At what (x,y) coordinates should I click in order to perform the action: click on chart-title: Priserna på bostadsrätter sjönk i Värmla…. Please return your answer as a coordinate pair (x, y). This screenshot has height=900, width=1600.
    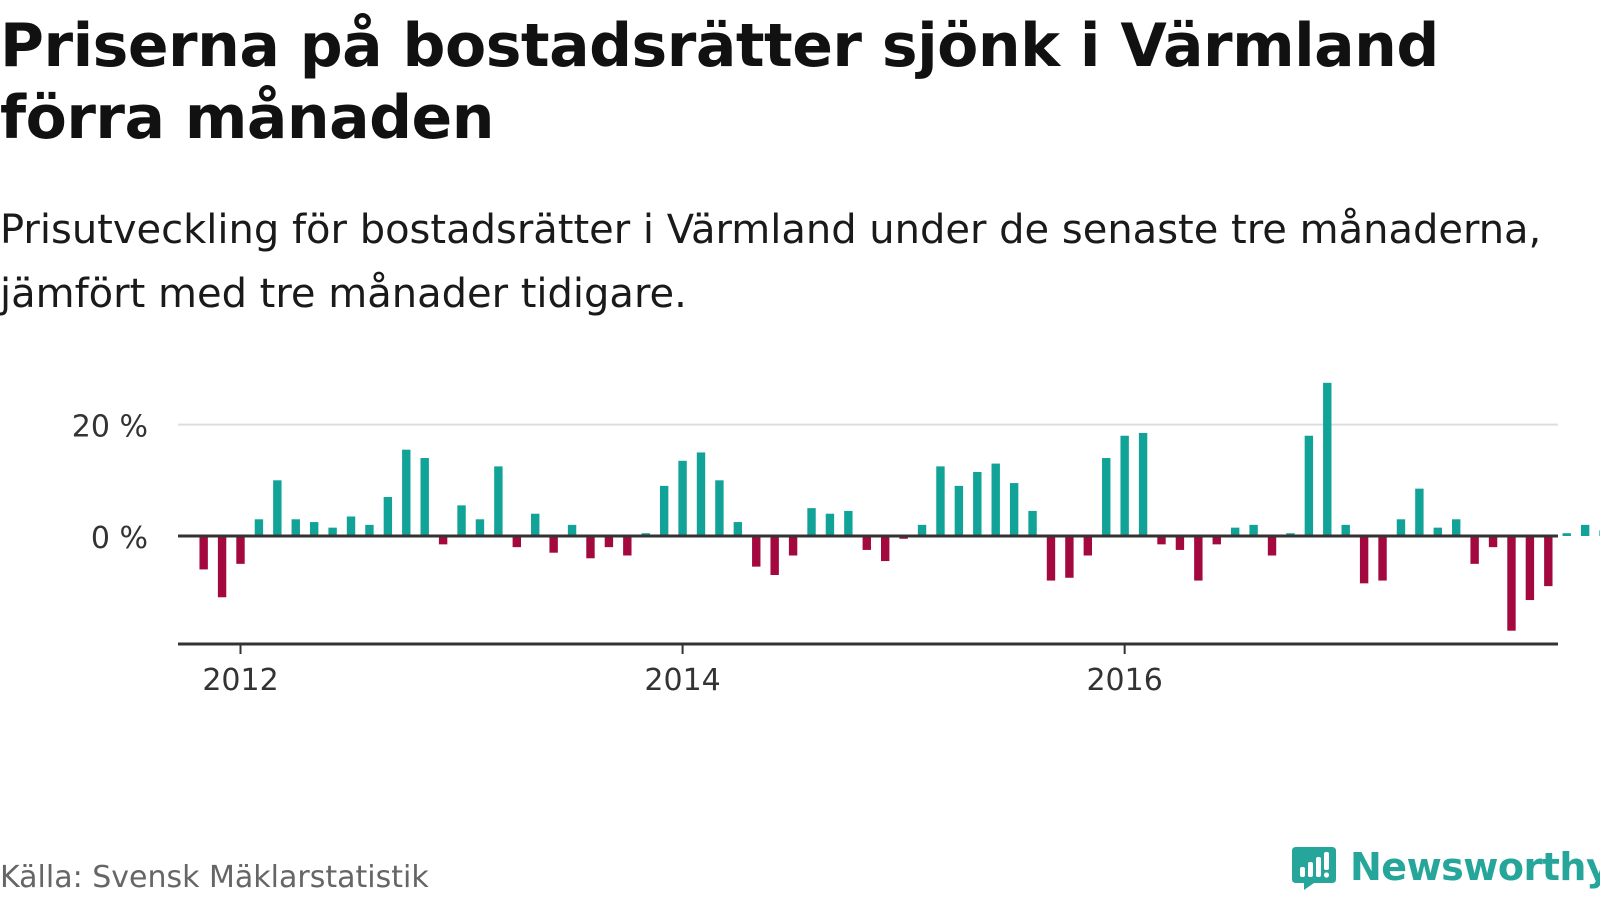
    Looking at the image, I should click on (719, 82).